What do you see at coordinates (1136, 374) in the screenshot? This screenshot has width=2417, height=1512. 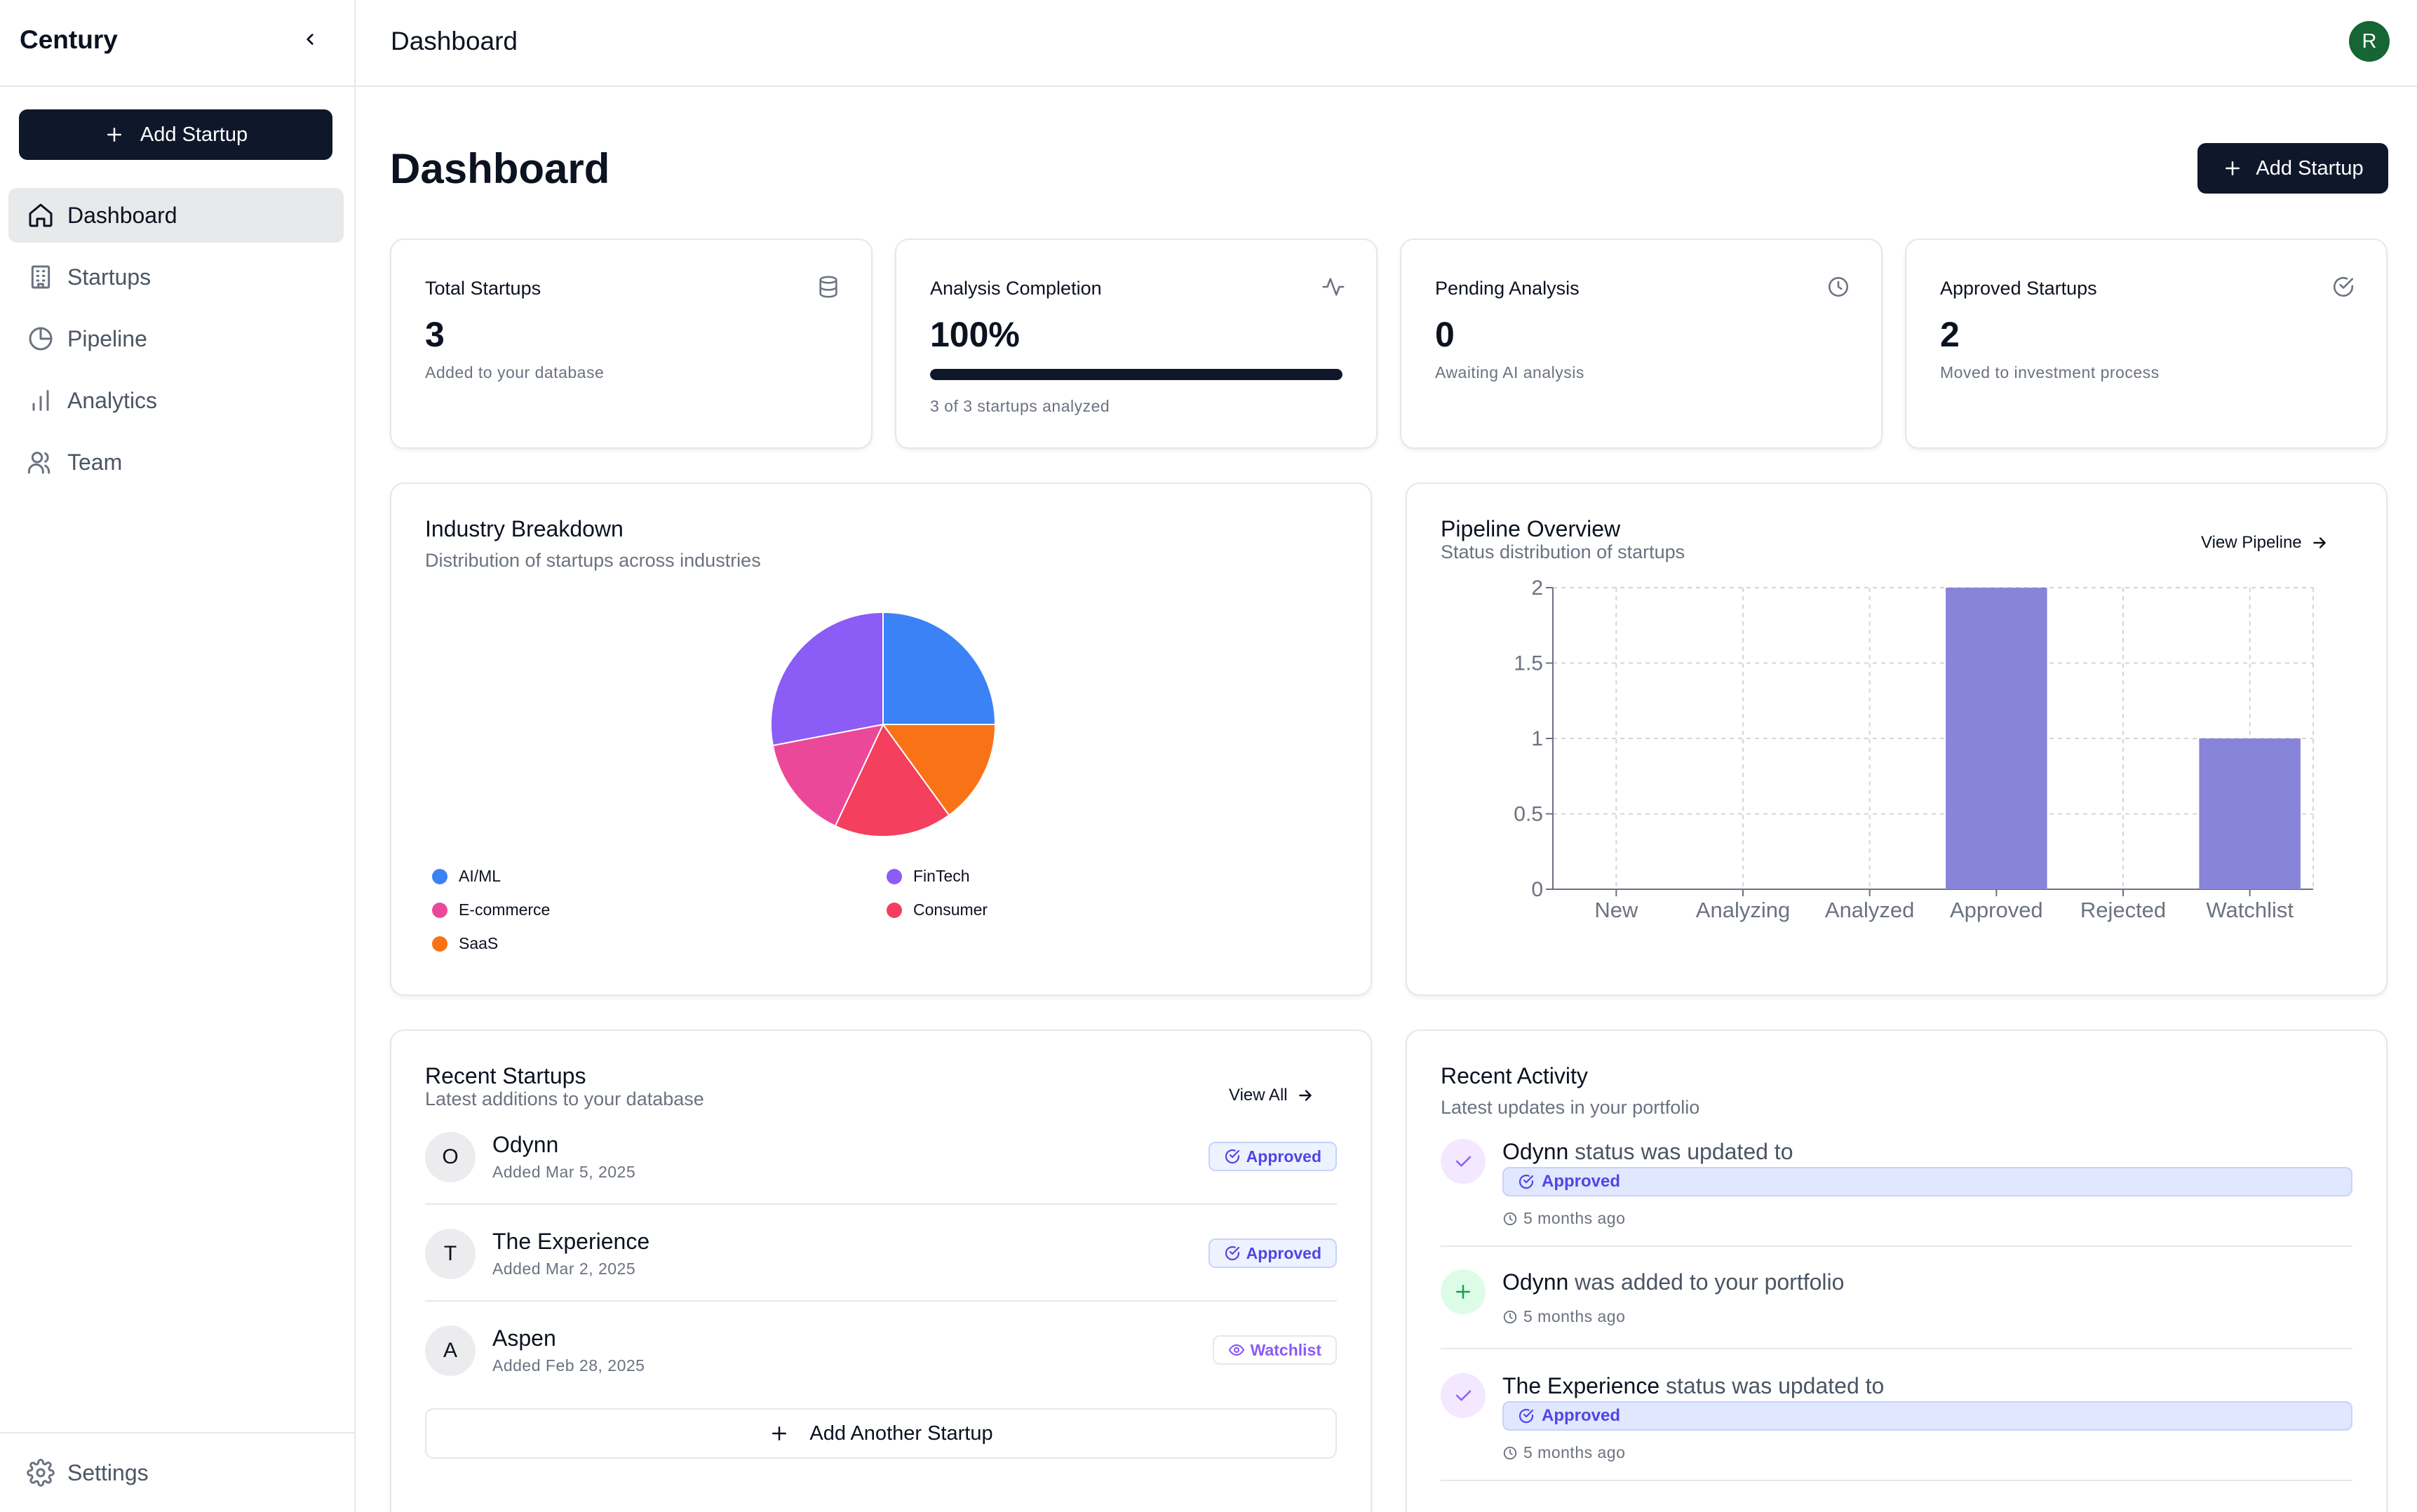 I see `analysis-progress-bar` at bounding box center [1136, 374].